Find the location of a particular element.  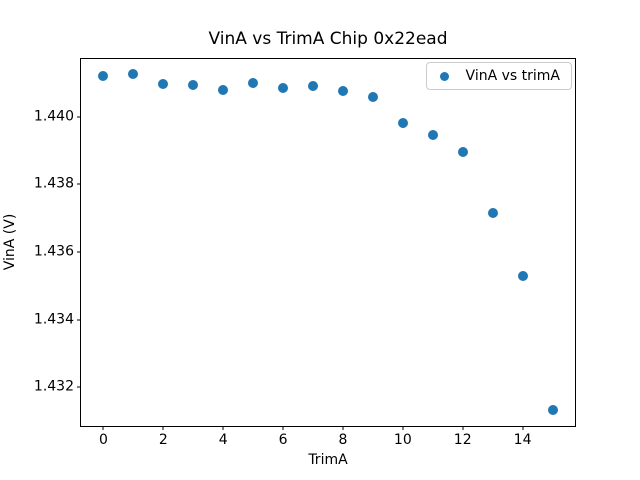

y-tick-label: 1.432 is located at coordinates (53, 386).